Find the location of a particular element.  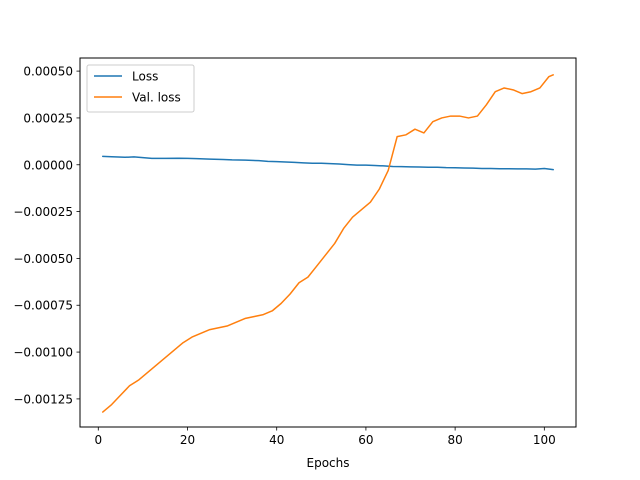

y-tick-label: 0.00050 is located at coordinates (48, 72).